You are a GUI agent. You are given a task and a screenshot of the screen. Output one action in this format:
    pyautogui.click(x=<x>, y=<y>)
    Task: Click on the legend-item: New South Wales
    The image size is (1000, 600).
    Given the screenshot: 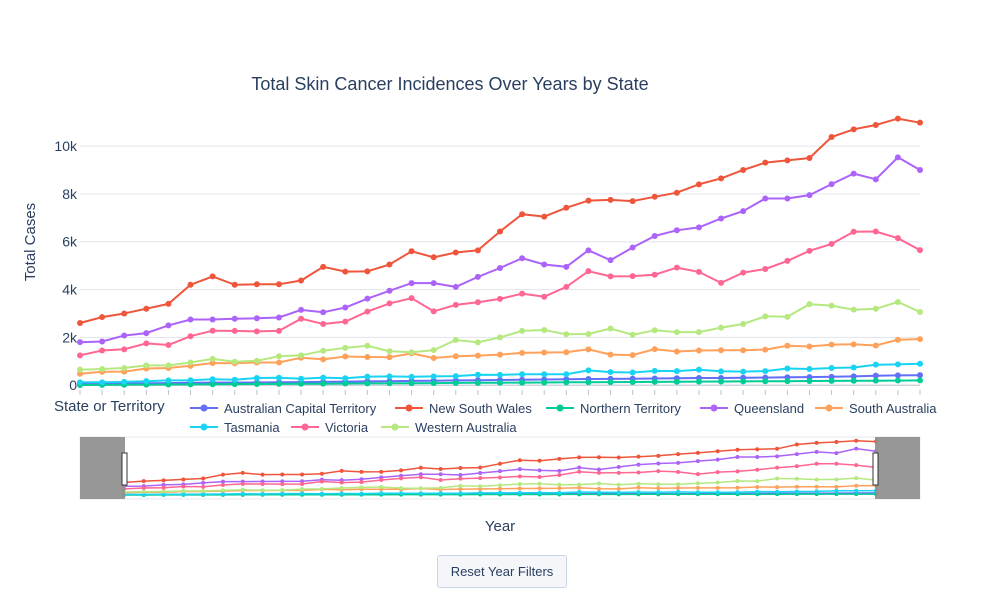 What is the action you would take?
    pyautogui.click(x=463, y=408)
    